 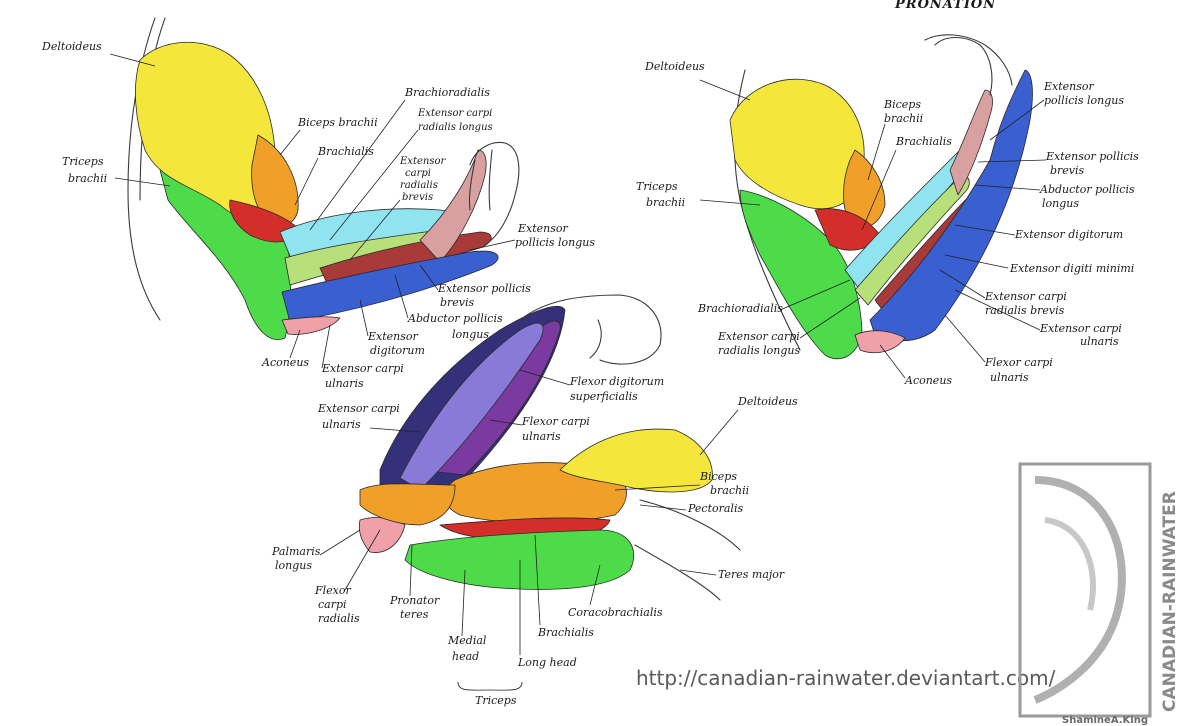 I want to click on left-deltoideus-label: Deltoideus, so click(x=71, y=46).